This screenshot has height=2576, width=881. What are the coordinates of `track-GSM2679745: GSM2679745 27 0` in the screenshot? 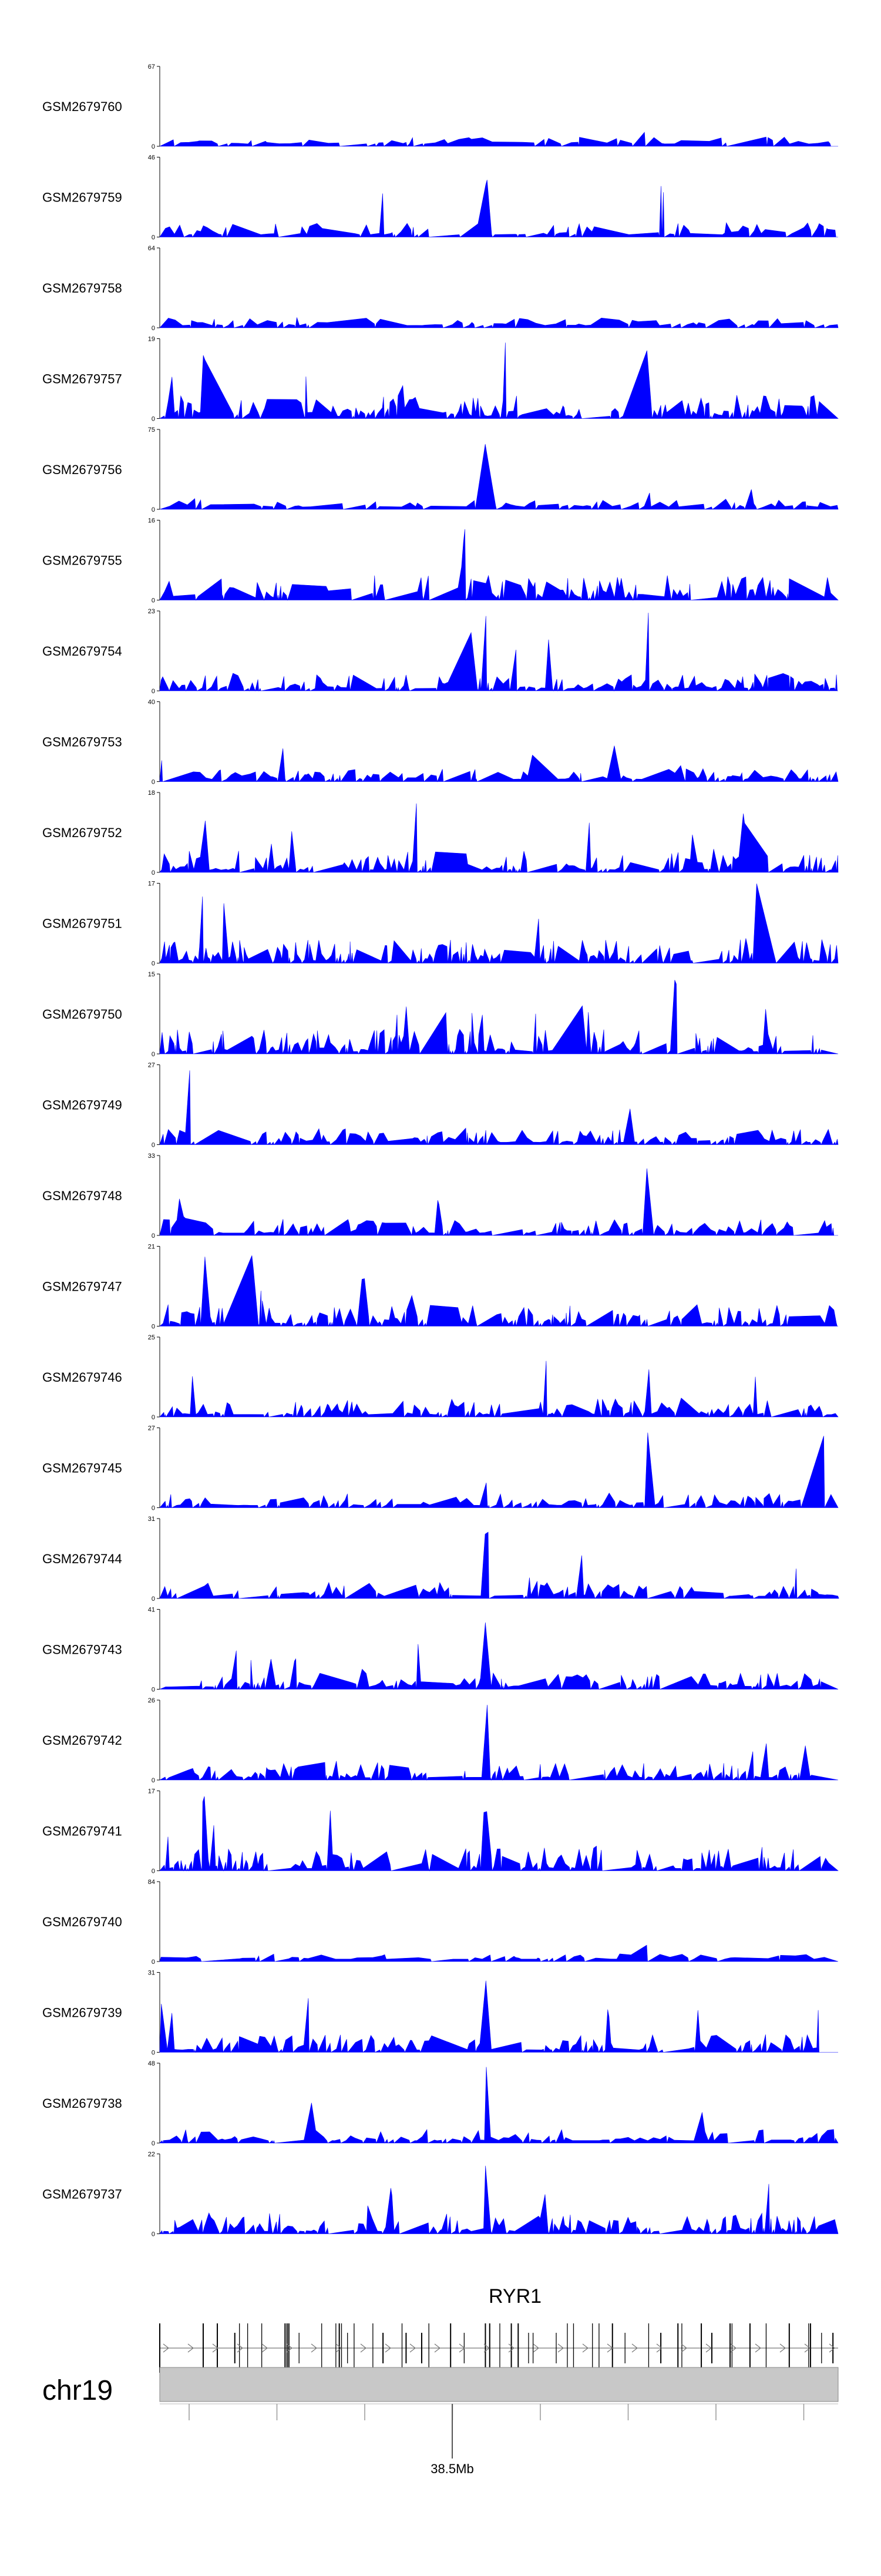 It's located at (441, 1469).